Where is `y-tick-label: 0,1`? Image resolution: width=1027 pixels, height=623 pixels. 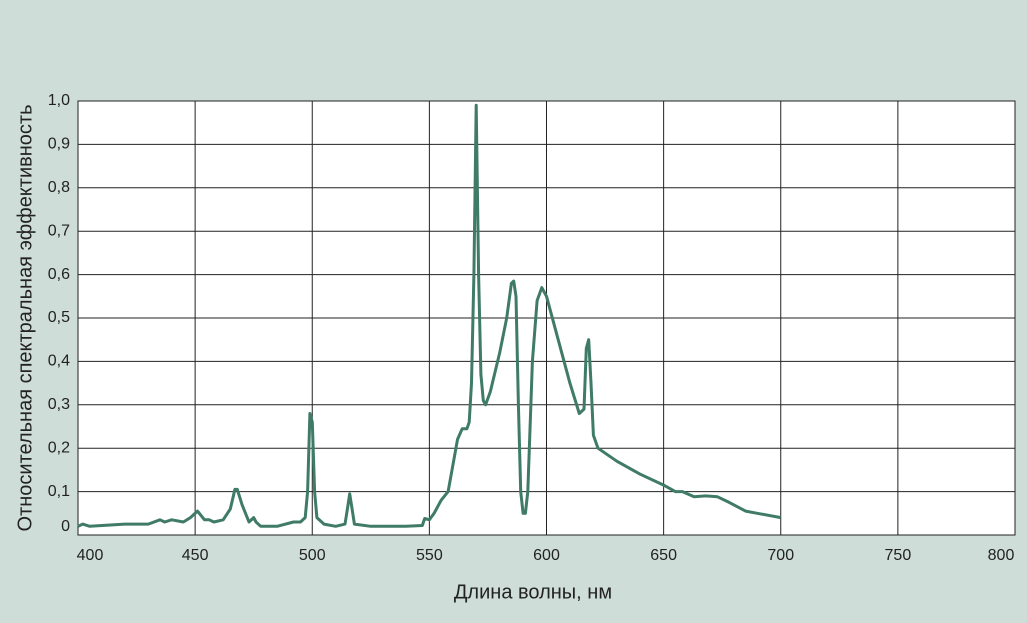
y-tick-label: 0,1 is located at coordinates (59, 491).